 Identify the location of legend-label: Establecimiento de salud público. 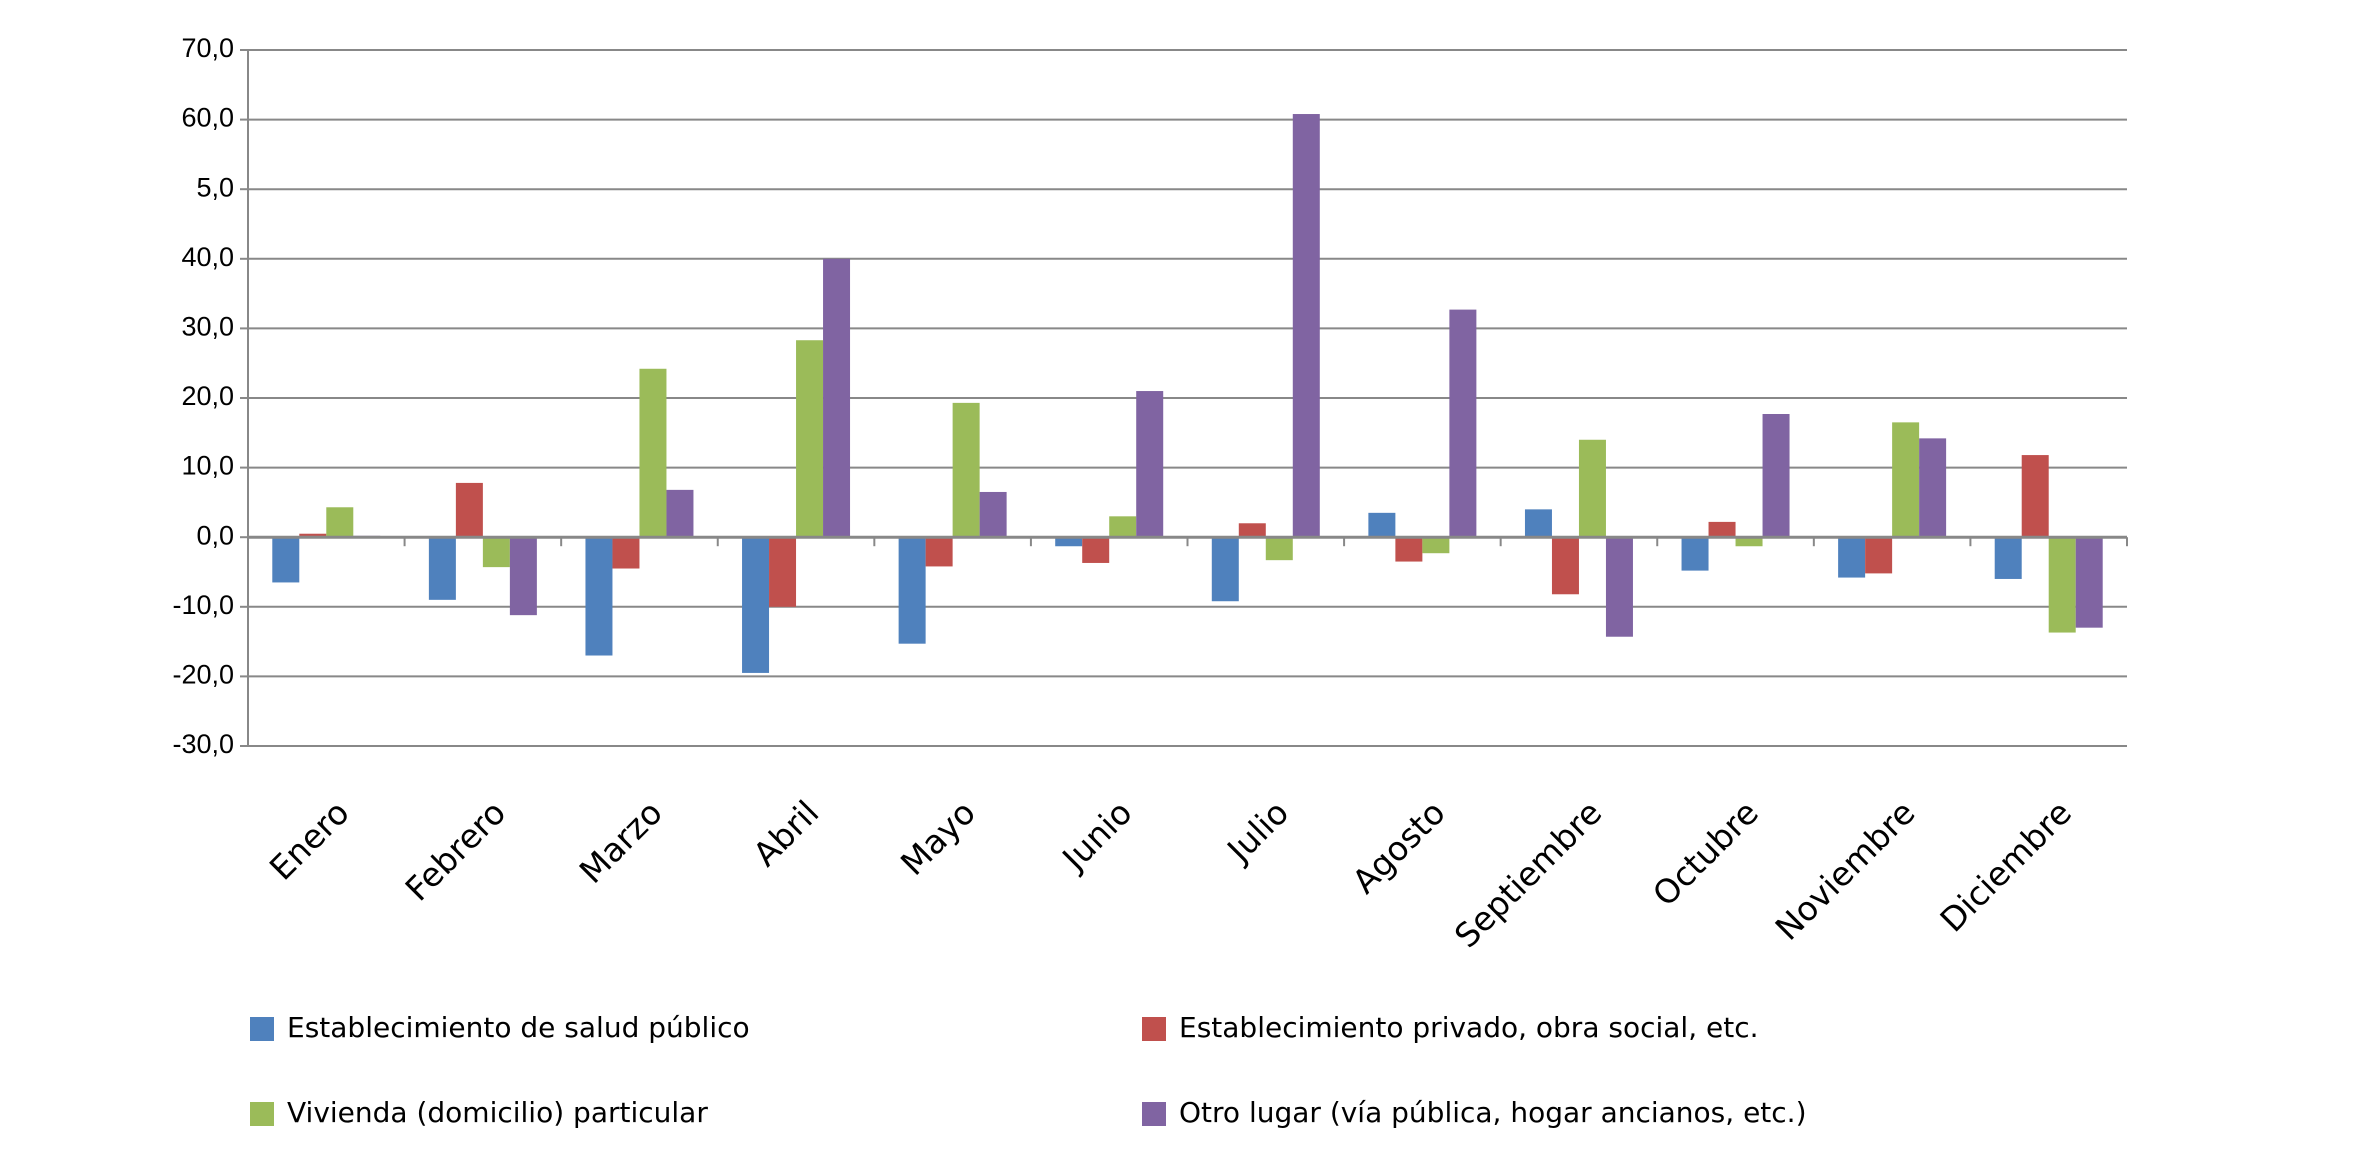
(518, 1027).